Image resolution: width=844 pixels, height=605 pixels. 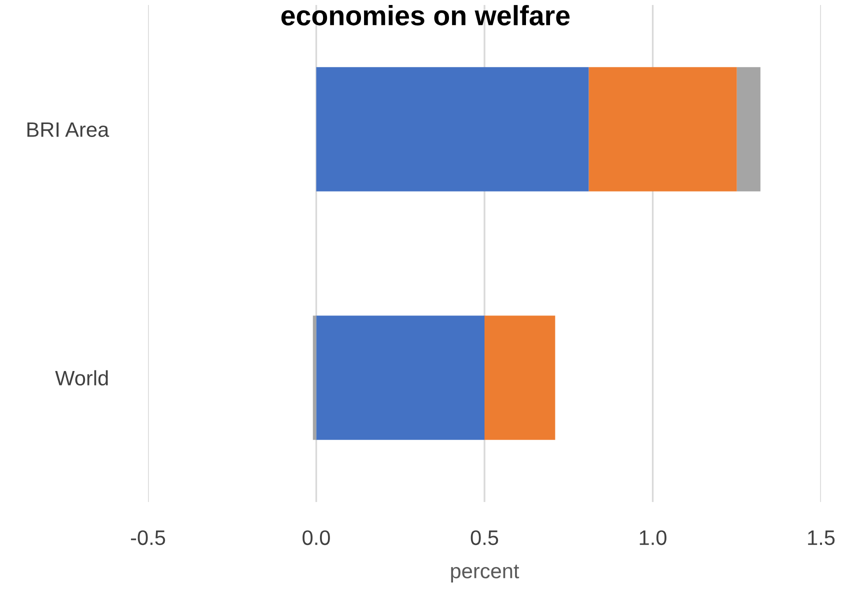 What do you see at coordinates (68, 130) in the screenshot?
I see `y-tick-label: BRI Area` at bounding box center [68, 130].